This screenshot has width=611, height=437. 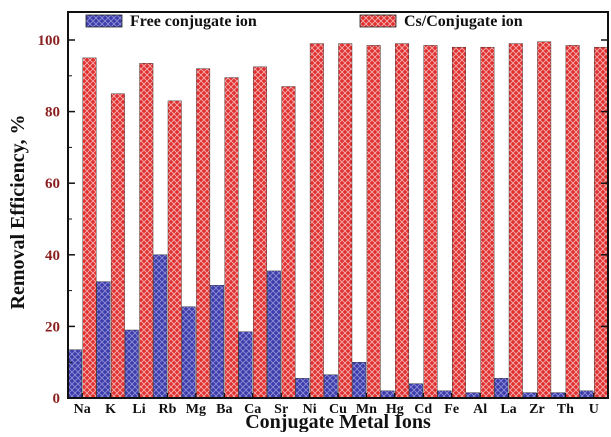 I want to click on bar-free-fe, so click(x=444, y=394).